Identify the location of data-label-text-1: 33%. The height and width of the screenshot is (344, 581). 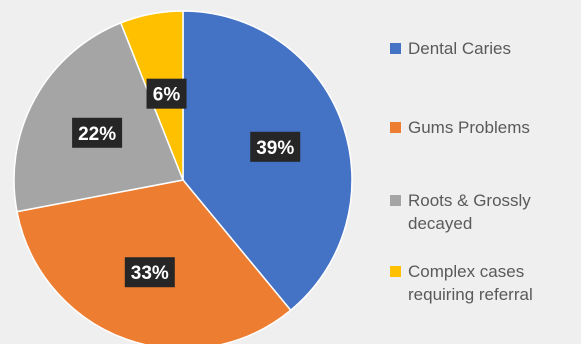
(150, 273).